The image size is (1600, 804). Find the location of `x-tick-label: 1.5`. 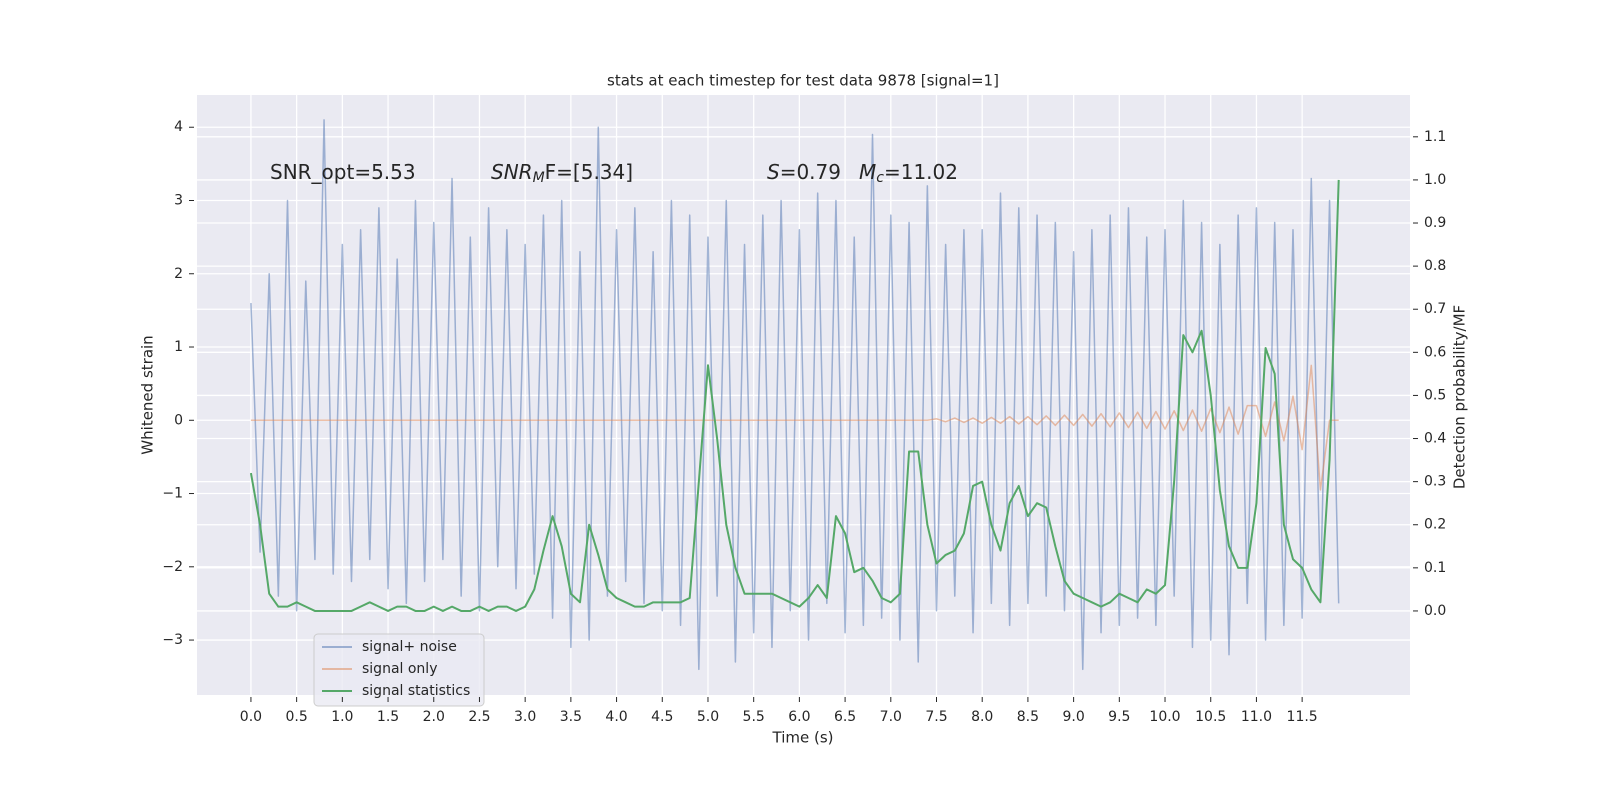

x-tick-label: 1.5 is located at coordinates (388, 717).